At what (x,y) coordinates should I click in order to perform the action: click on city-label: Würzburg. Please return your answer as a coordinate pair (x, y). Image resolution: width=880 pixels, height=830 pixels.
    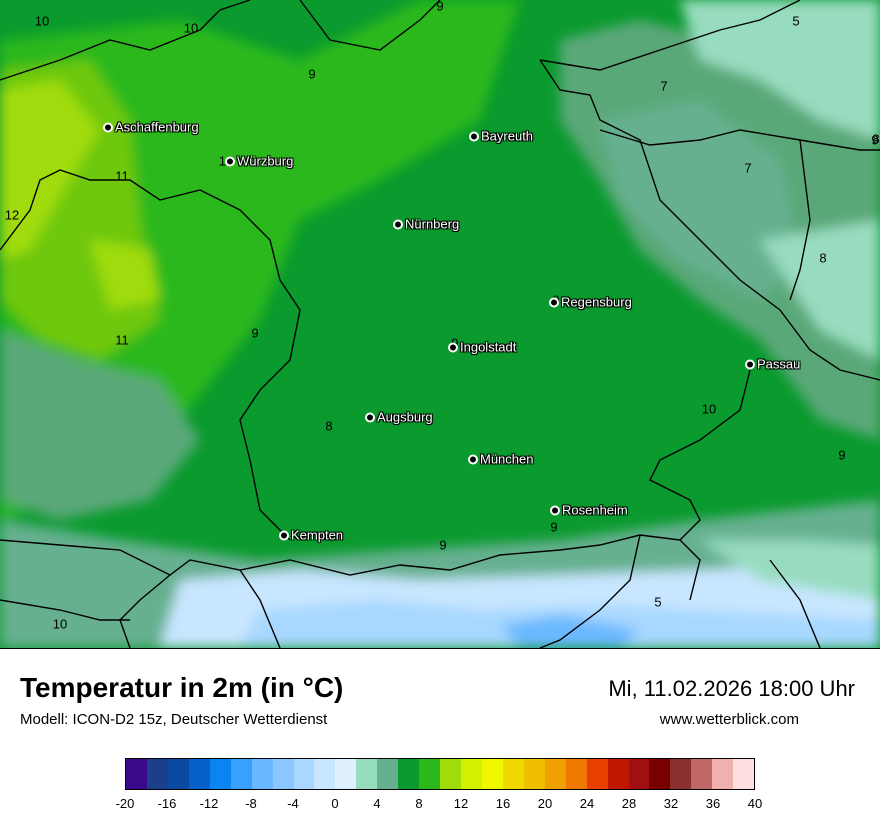
    Looking at the image, I should click on (265, 161).